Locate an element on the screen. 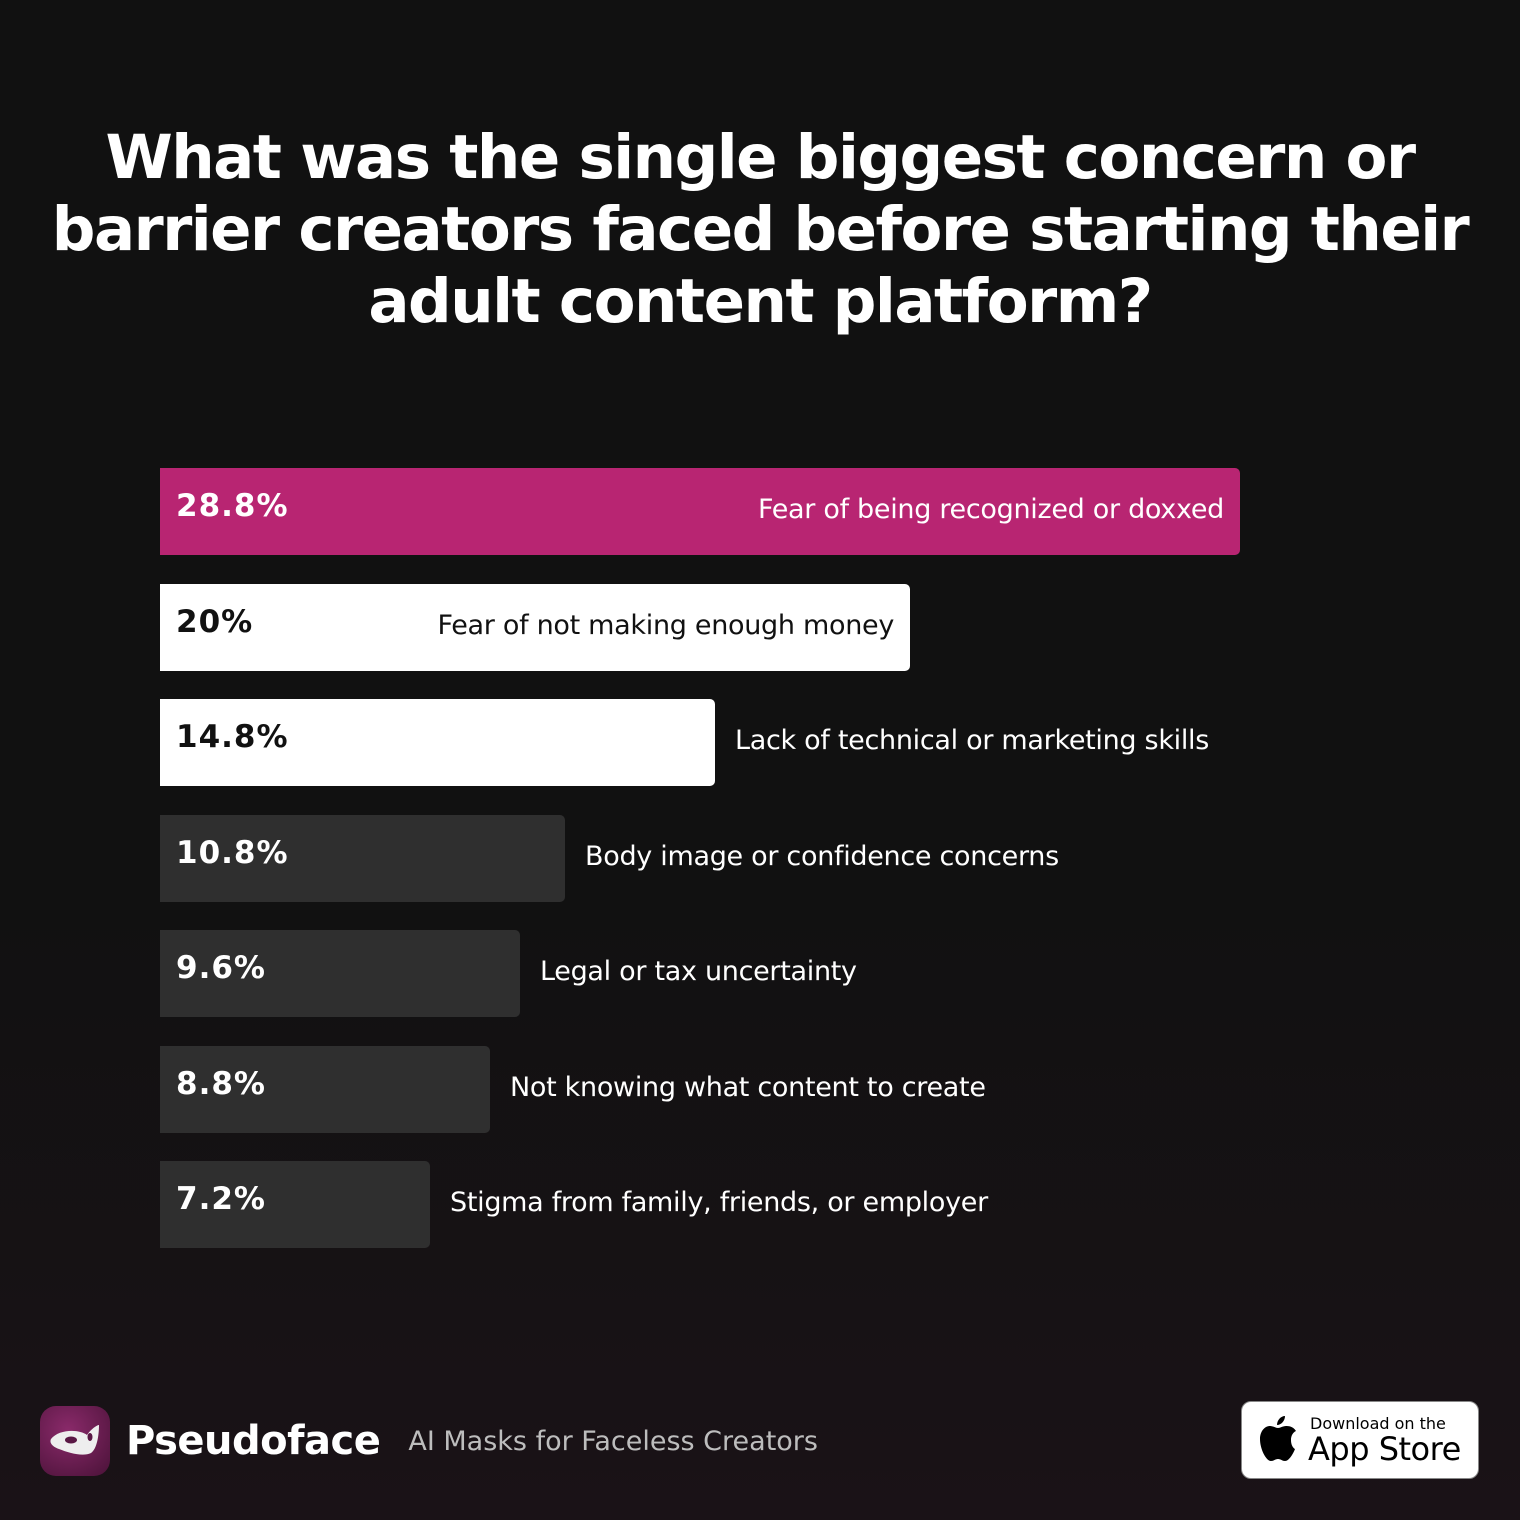  bar-row: 20% Fear of not making enough money is located at coordinates (760, 627).